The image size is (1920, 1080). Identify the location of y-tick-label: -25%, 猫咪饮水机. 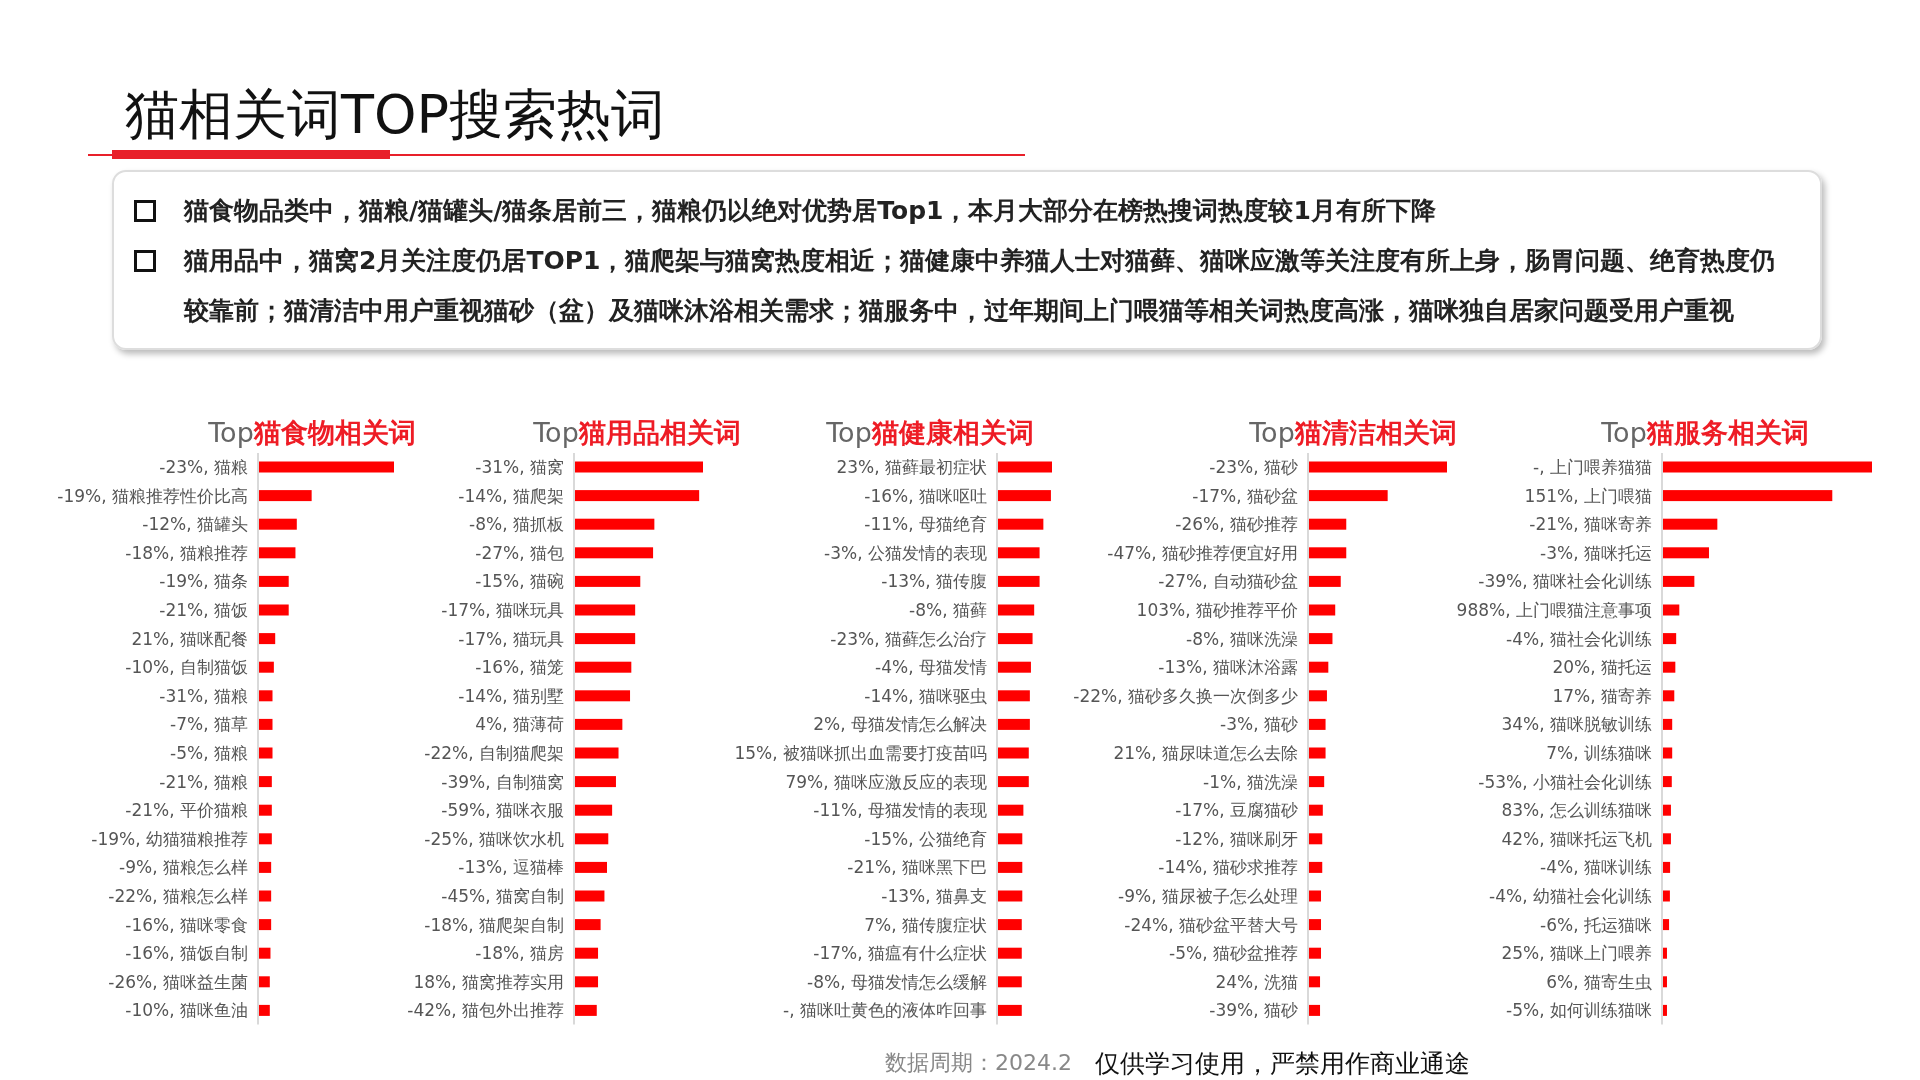
(494, 838).